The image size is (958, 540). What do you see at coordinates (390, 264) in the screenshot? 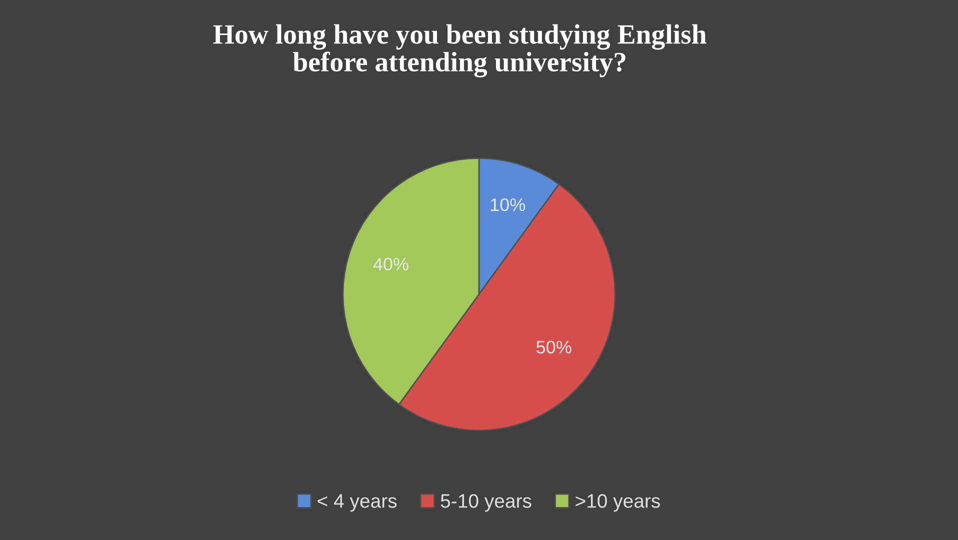
I see `data-label: 40%` at bounding box center [390, 264].